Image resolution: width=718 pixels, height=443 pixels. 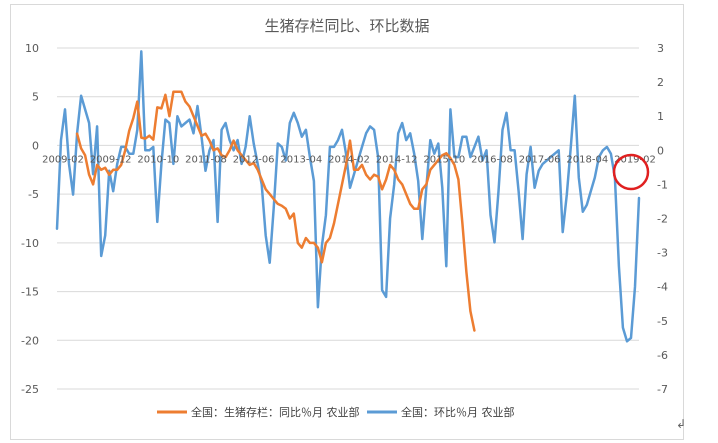 What do you see at coordinates (111, 159) in the screenshot?
I see `category-label: 2009-12` at bounding box center [111, 159].